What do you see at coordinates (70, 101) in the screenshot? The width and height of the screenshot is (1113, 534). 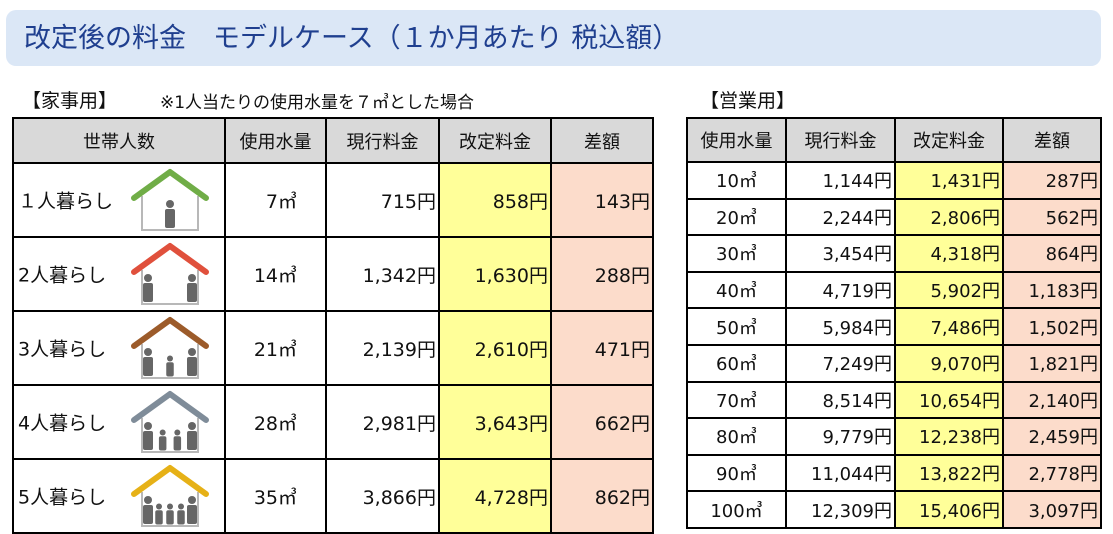 I see `household-section-label: 【家事用】` at bounding box center [70, 101].